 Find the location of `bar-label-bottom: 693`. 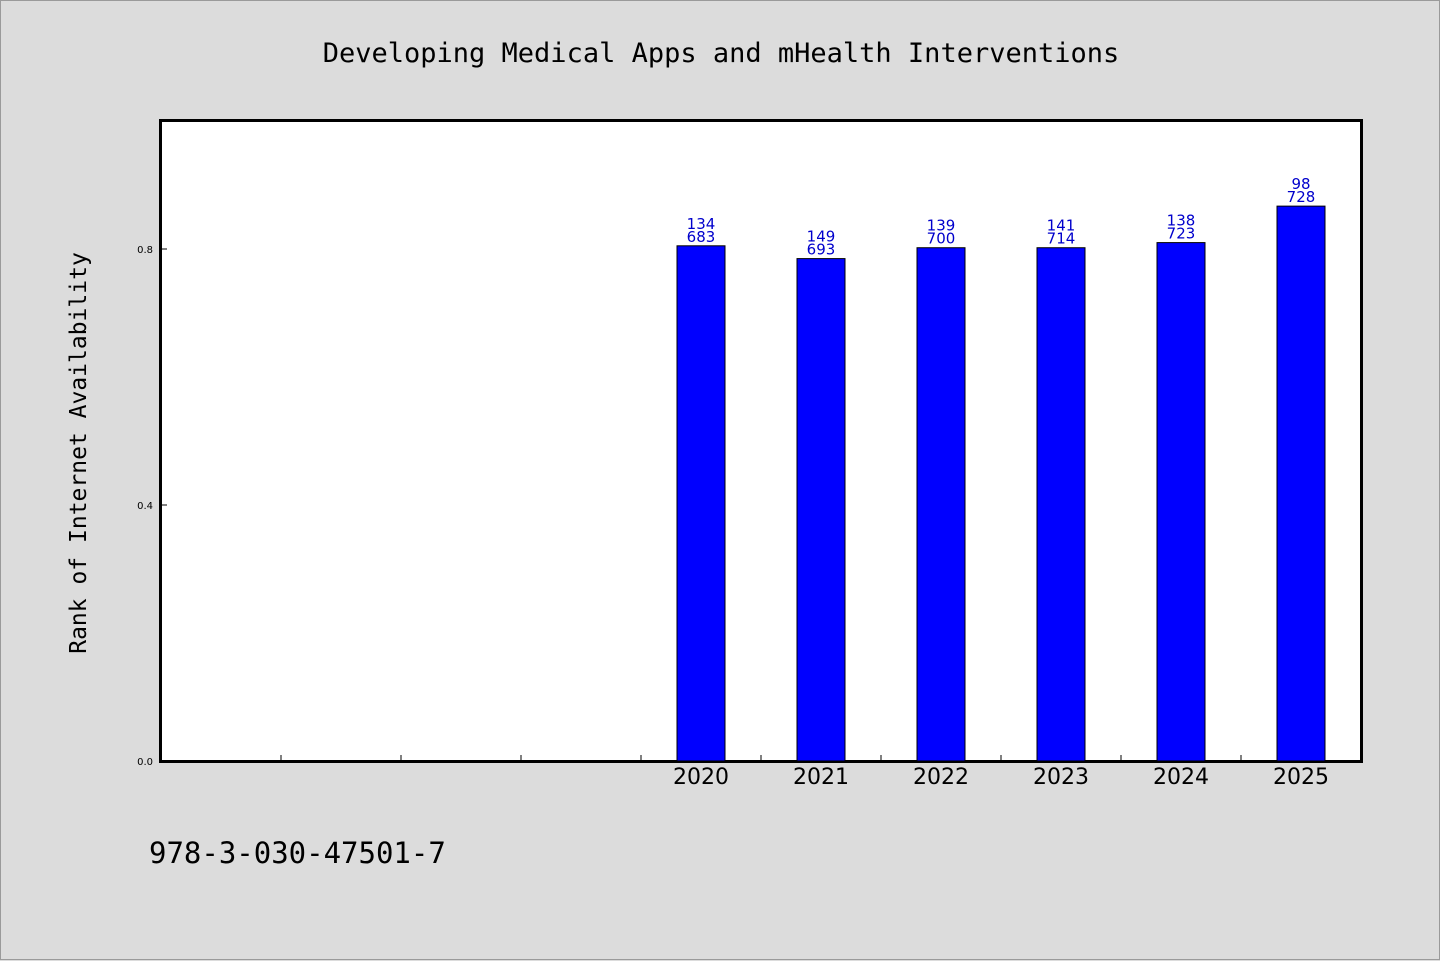

bar-label-bottom: 693 is located at coordinates (821, 250).